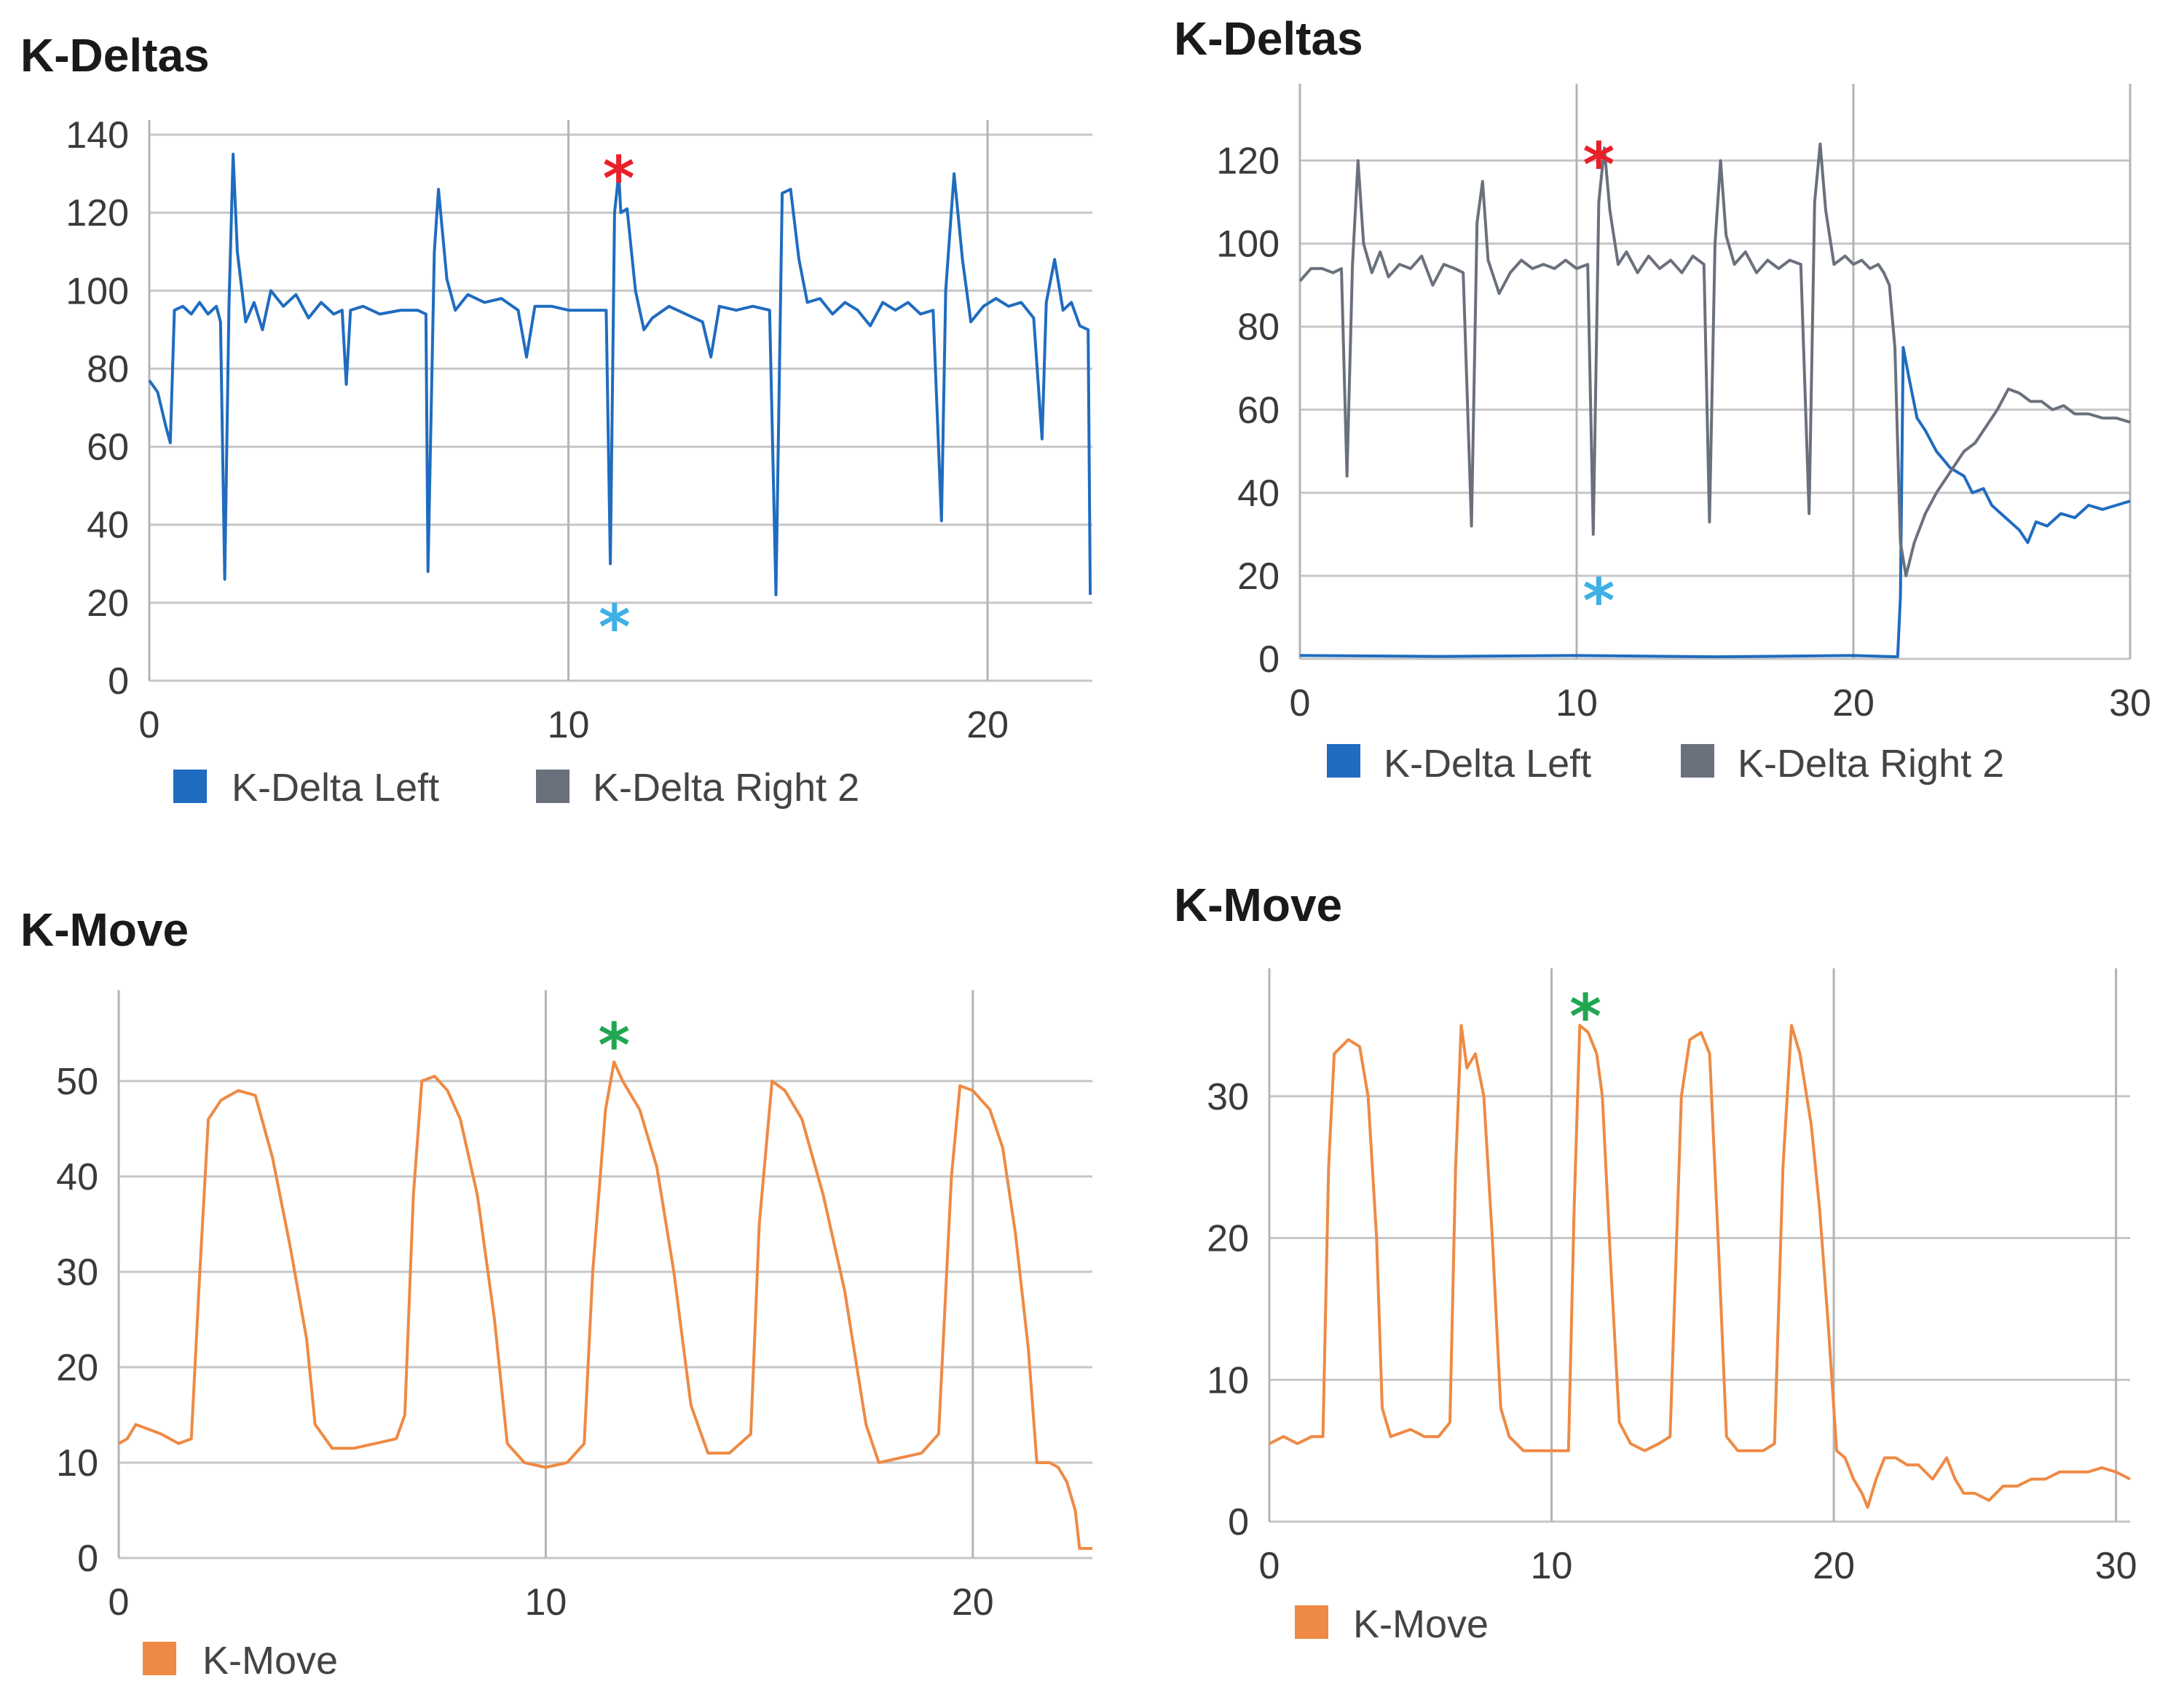  What do you see at coordinates (77, 1082) in the screenshot?
I see `y-tick-label: 50` at bounding box center [77, 1082].